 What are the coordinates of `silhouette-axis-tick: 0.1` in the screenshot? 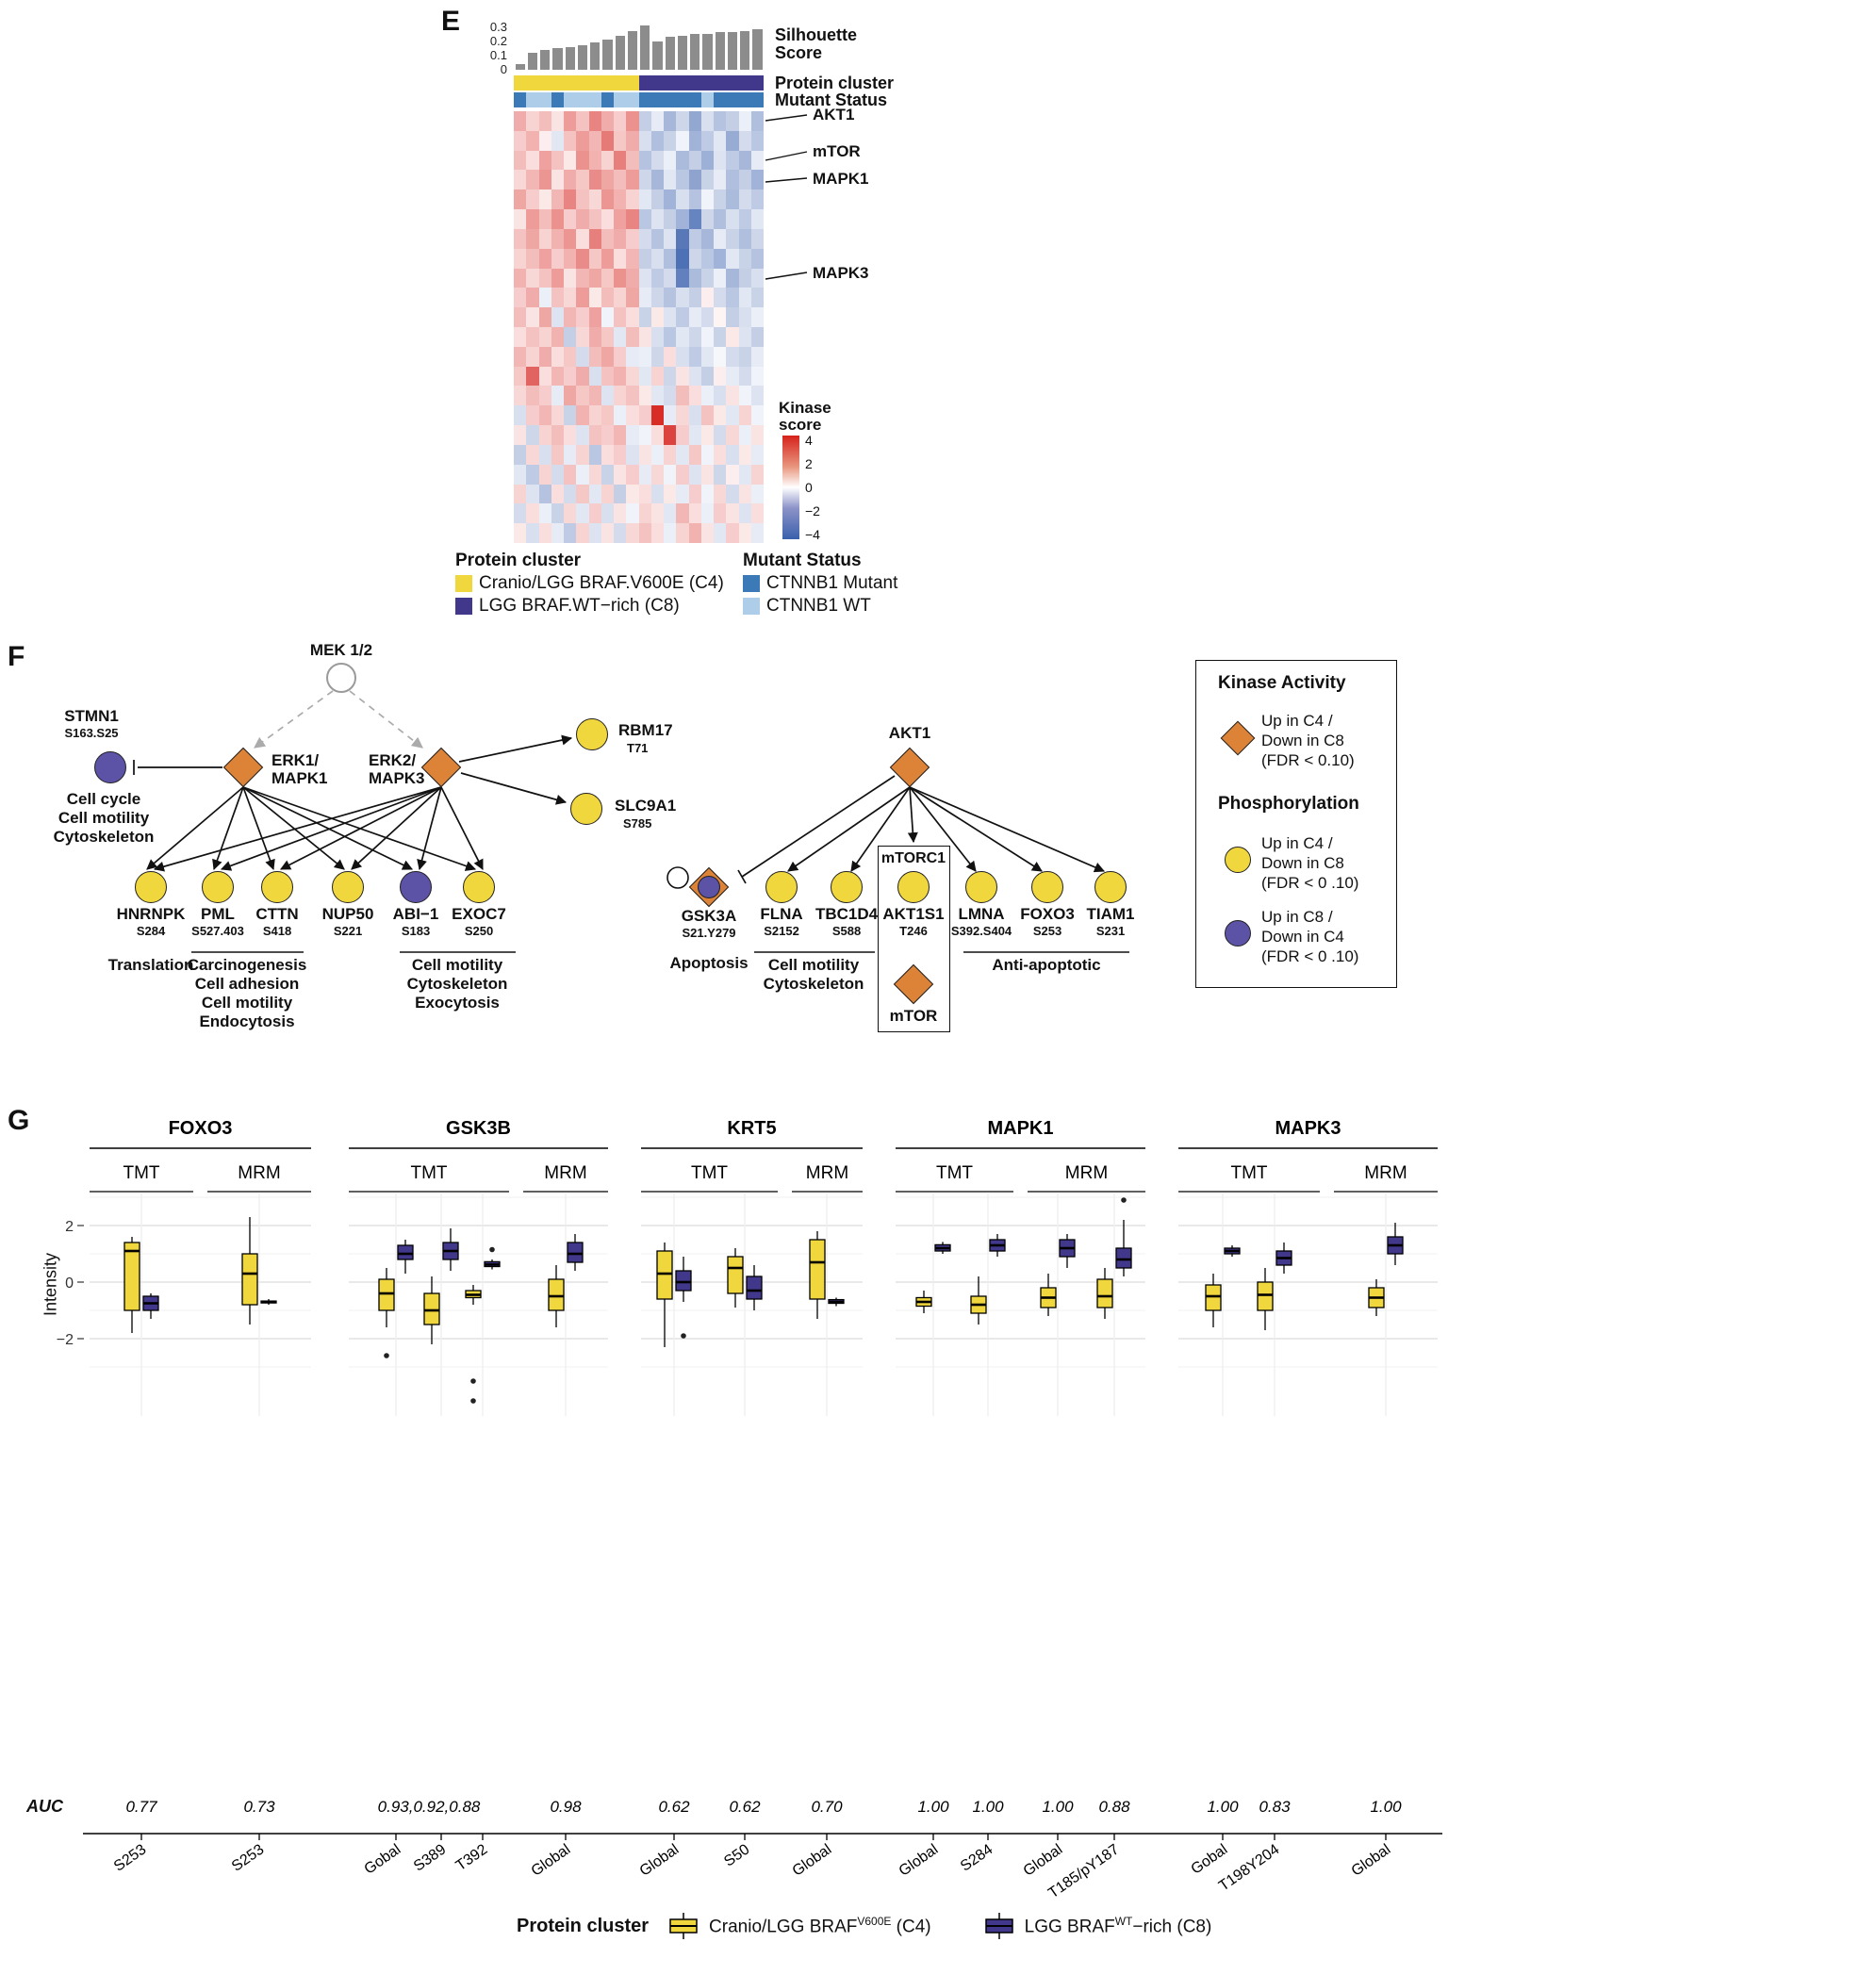 It's located at (498, 55).